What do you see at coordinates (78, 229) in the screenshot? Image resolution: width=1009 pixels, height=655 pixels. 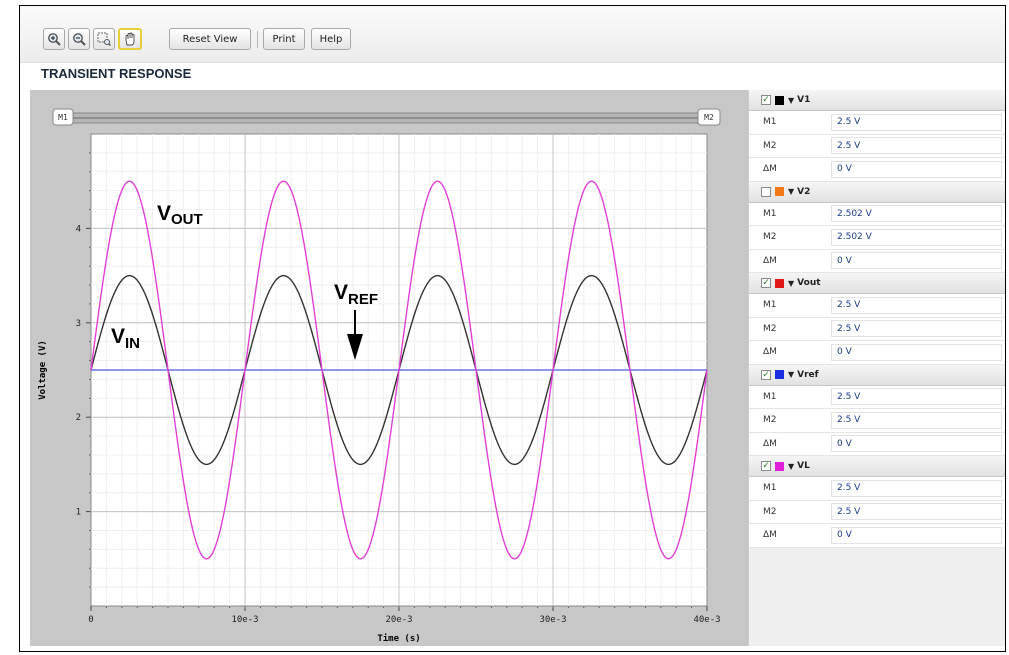 I see `y-tick-label: 4` at bounding box center [78, 229].